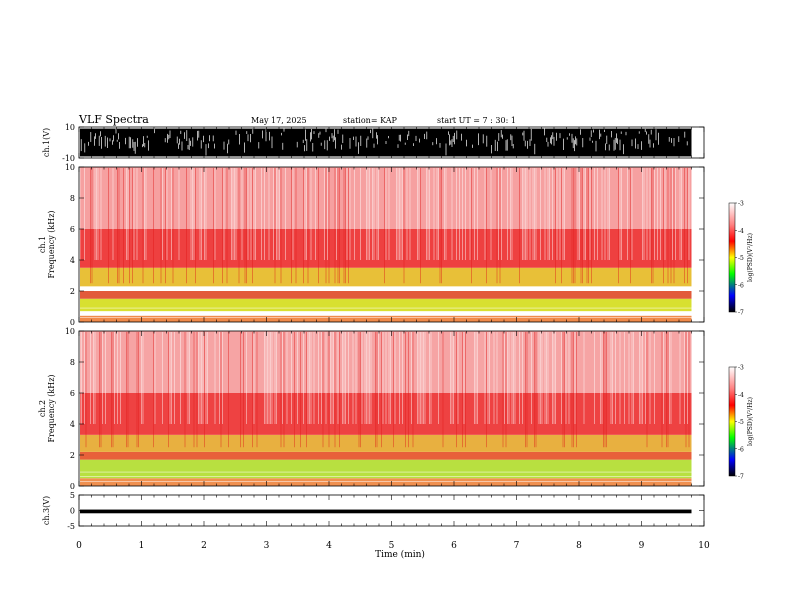 Image resolution: width=792 pixels, height=612 pixels. I want to click on x-tick-label: 4, so click(329, 546).